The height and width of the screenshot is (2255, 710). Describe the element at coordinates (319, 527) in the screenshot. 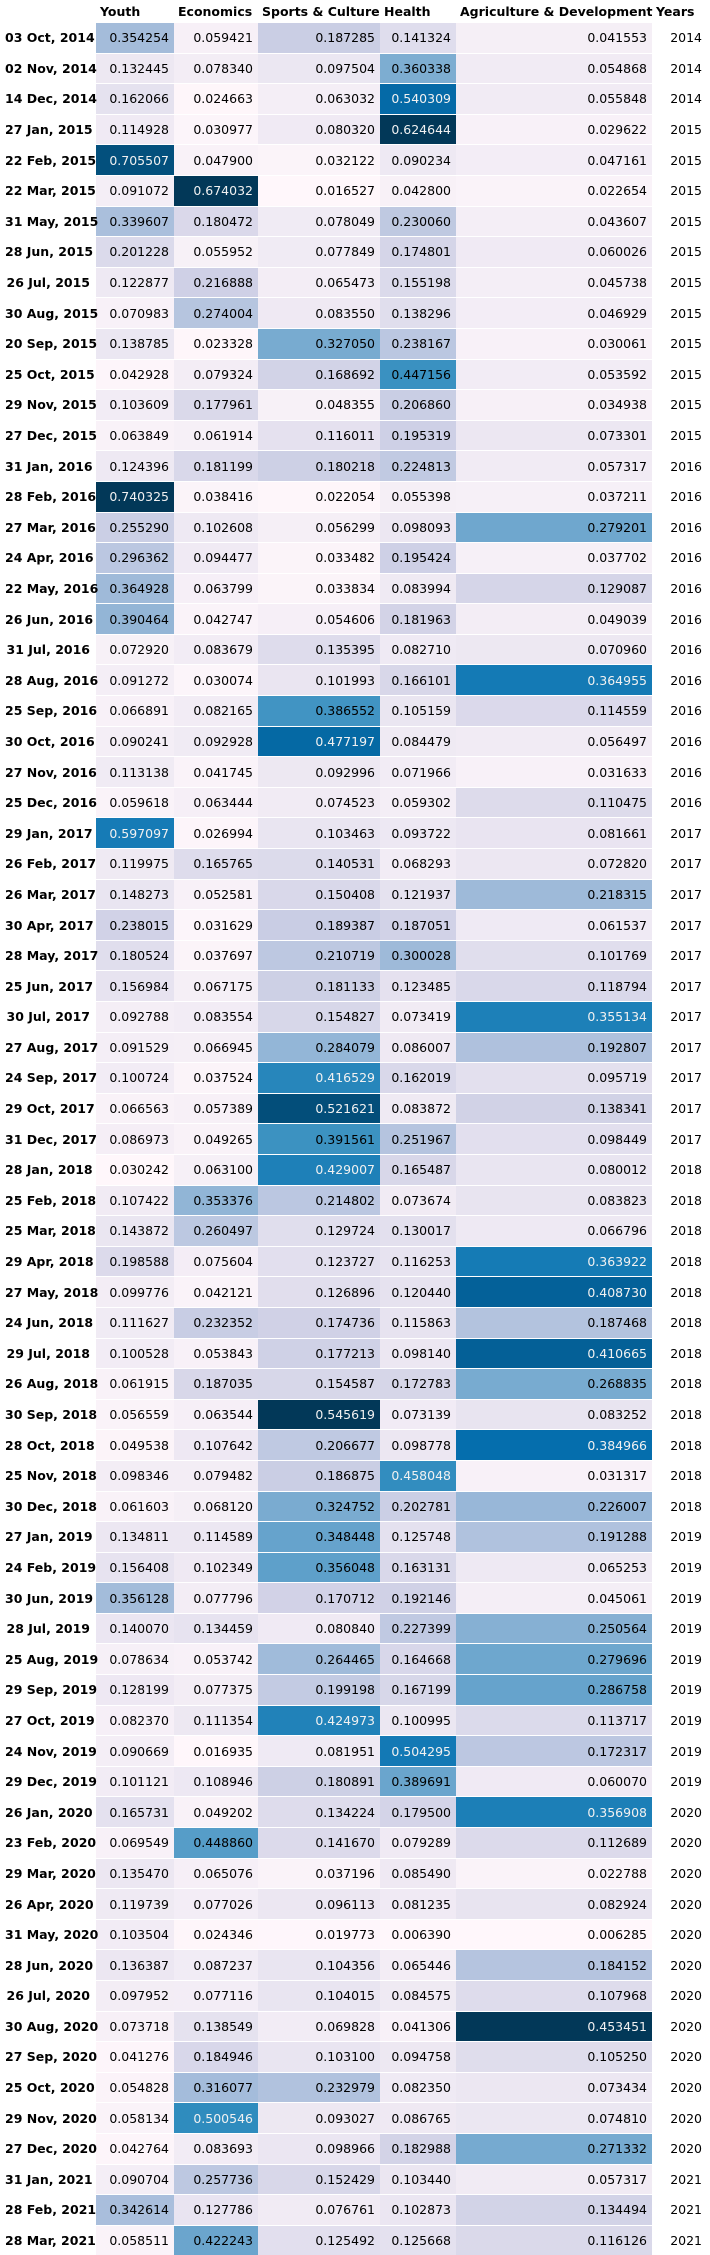

I see `cell-sports-culture: 0.056299` at that location.